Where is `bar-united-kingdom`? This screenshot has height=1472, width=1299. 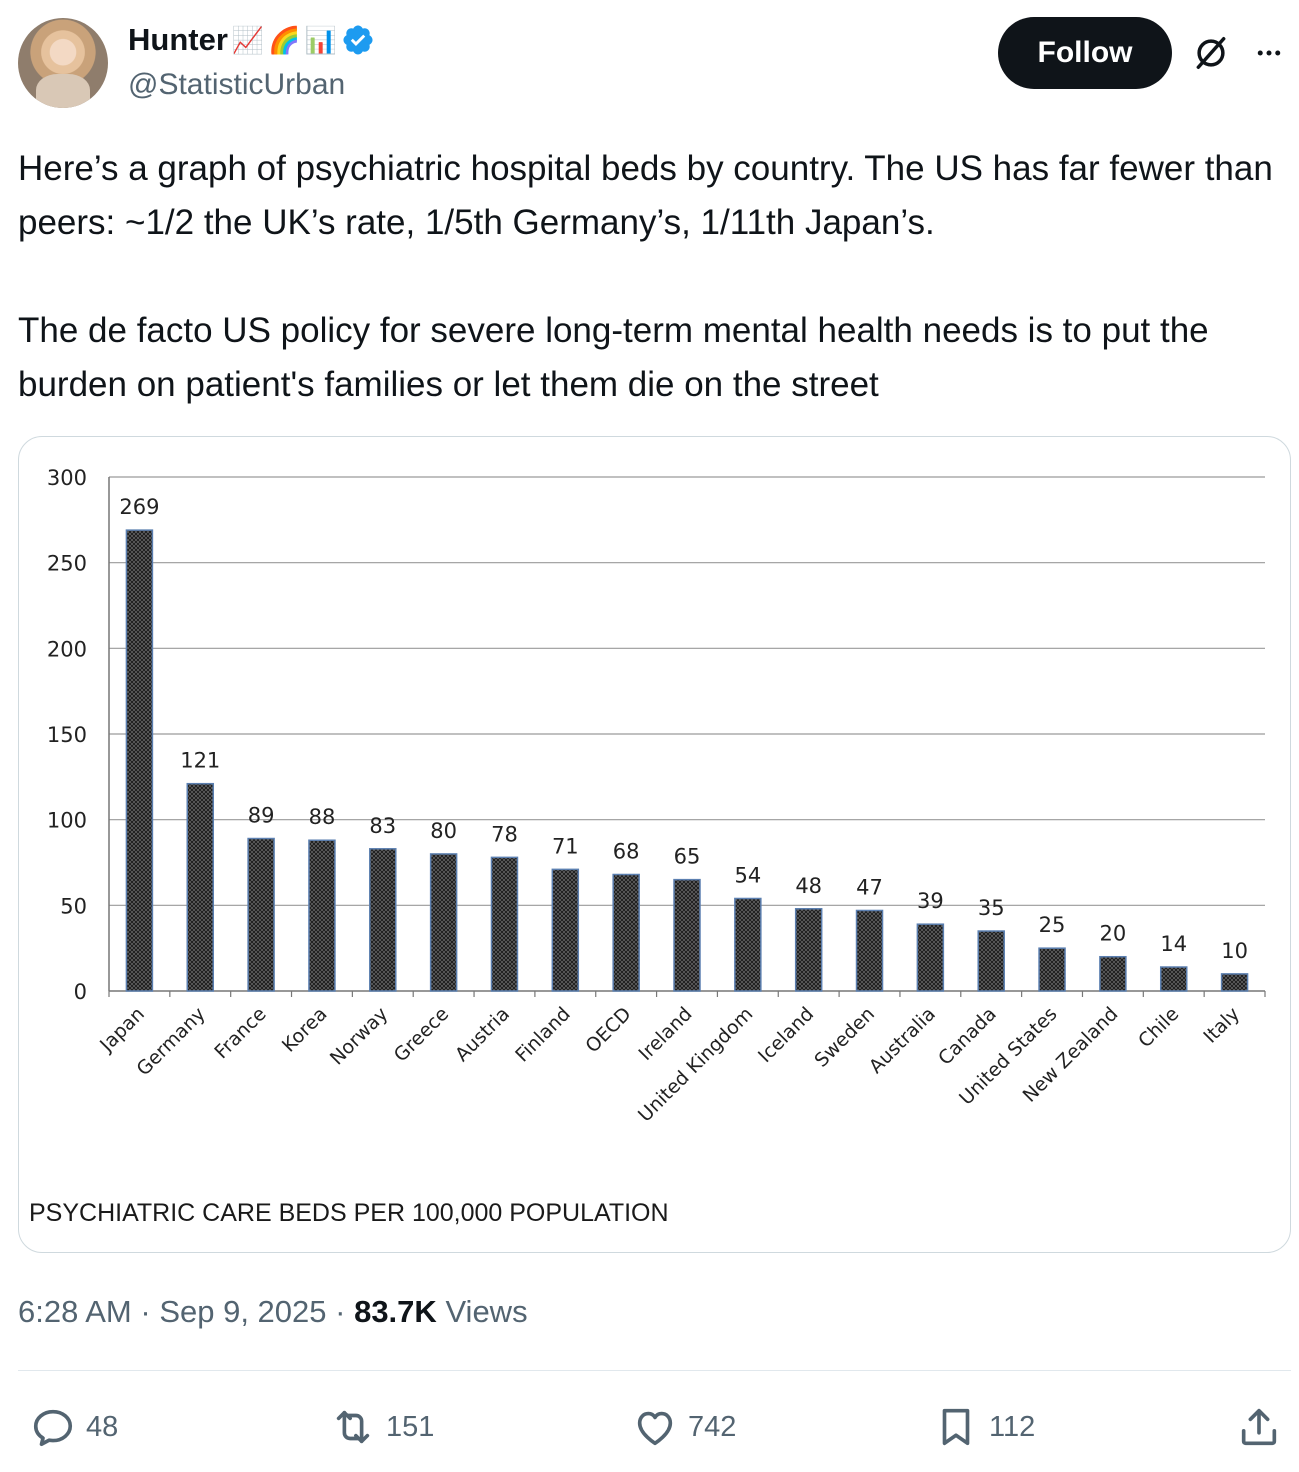 bar-united-kingdom is located at coordinates (748, 944).